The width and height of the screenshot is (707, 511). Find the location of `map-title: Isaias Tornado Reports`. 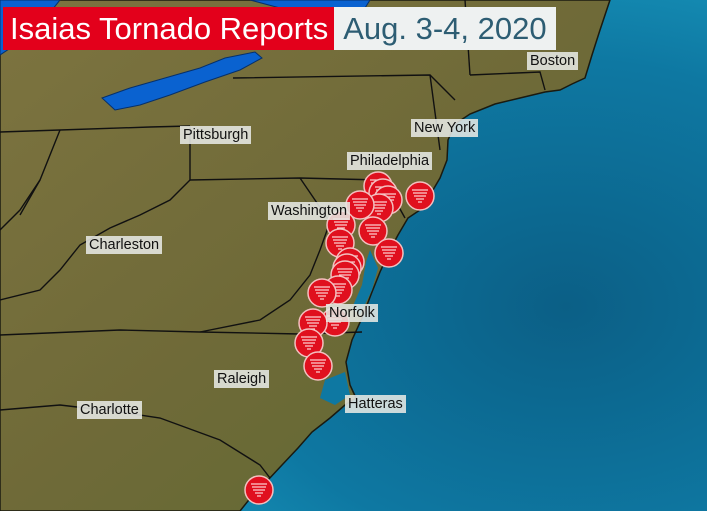

map-title: Isaias Tornado Reports is located at coordinates (169, 28).